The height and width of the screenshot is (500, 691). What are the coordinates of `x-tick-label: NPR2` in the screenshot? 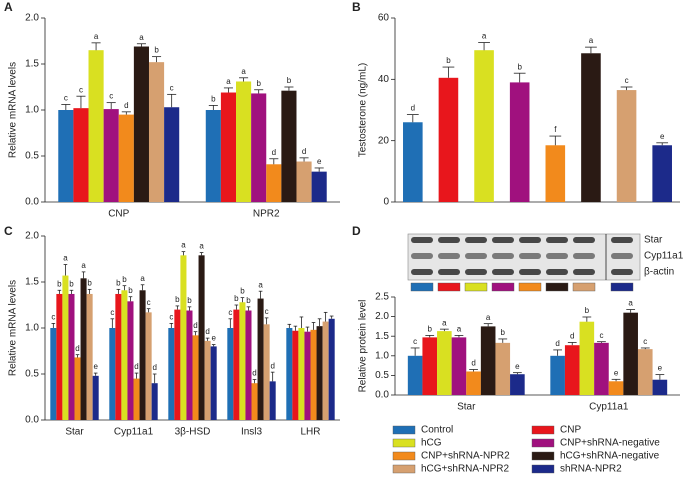 It's located at (266, 214).